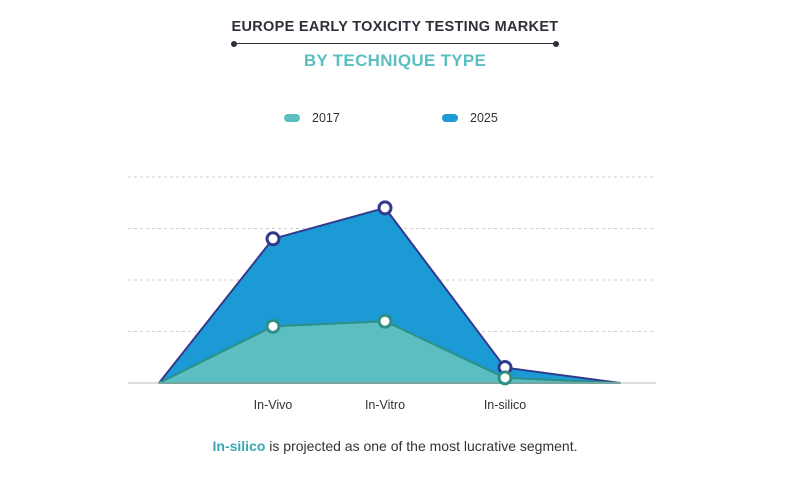 The width and height of the screenshot is (790, 480). Describe the element at coordinates (273, 405) in the screenshot. I see `x-tick-label: In-Vivo` at that location.